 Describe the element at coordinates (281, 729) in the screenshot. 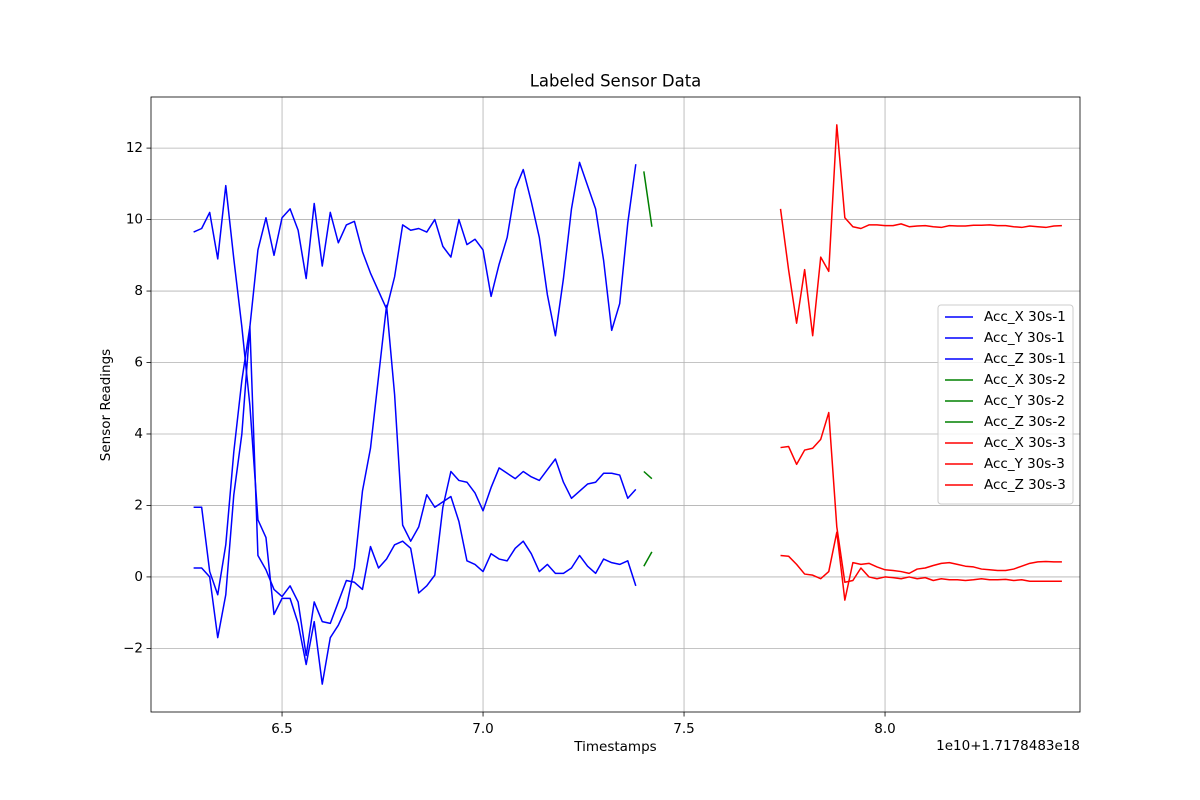

I see `x-tick-label: 6.5` at that location.